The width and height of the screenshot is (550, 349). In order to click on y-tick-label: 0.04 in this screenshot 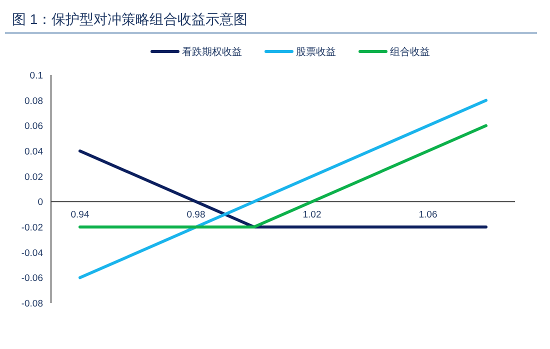, I will do `click(33, 152)`.